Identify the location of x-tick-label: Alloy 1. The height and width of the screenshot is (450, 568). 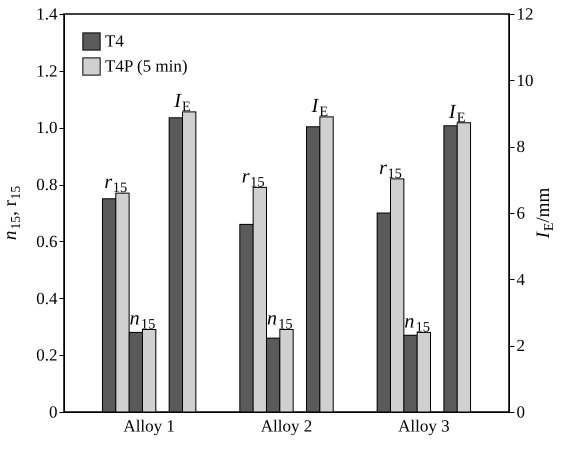
(149, 426).